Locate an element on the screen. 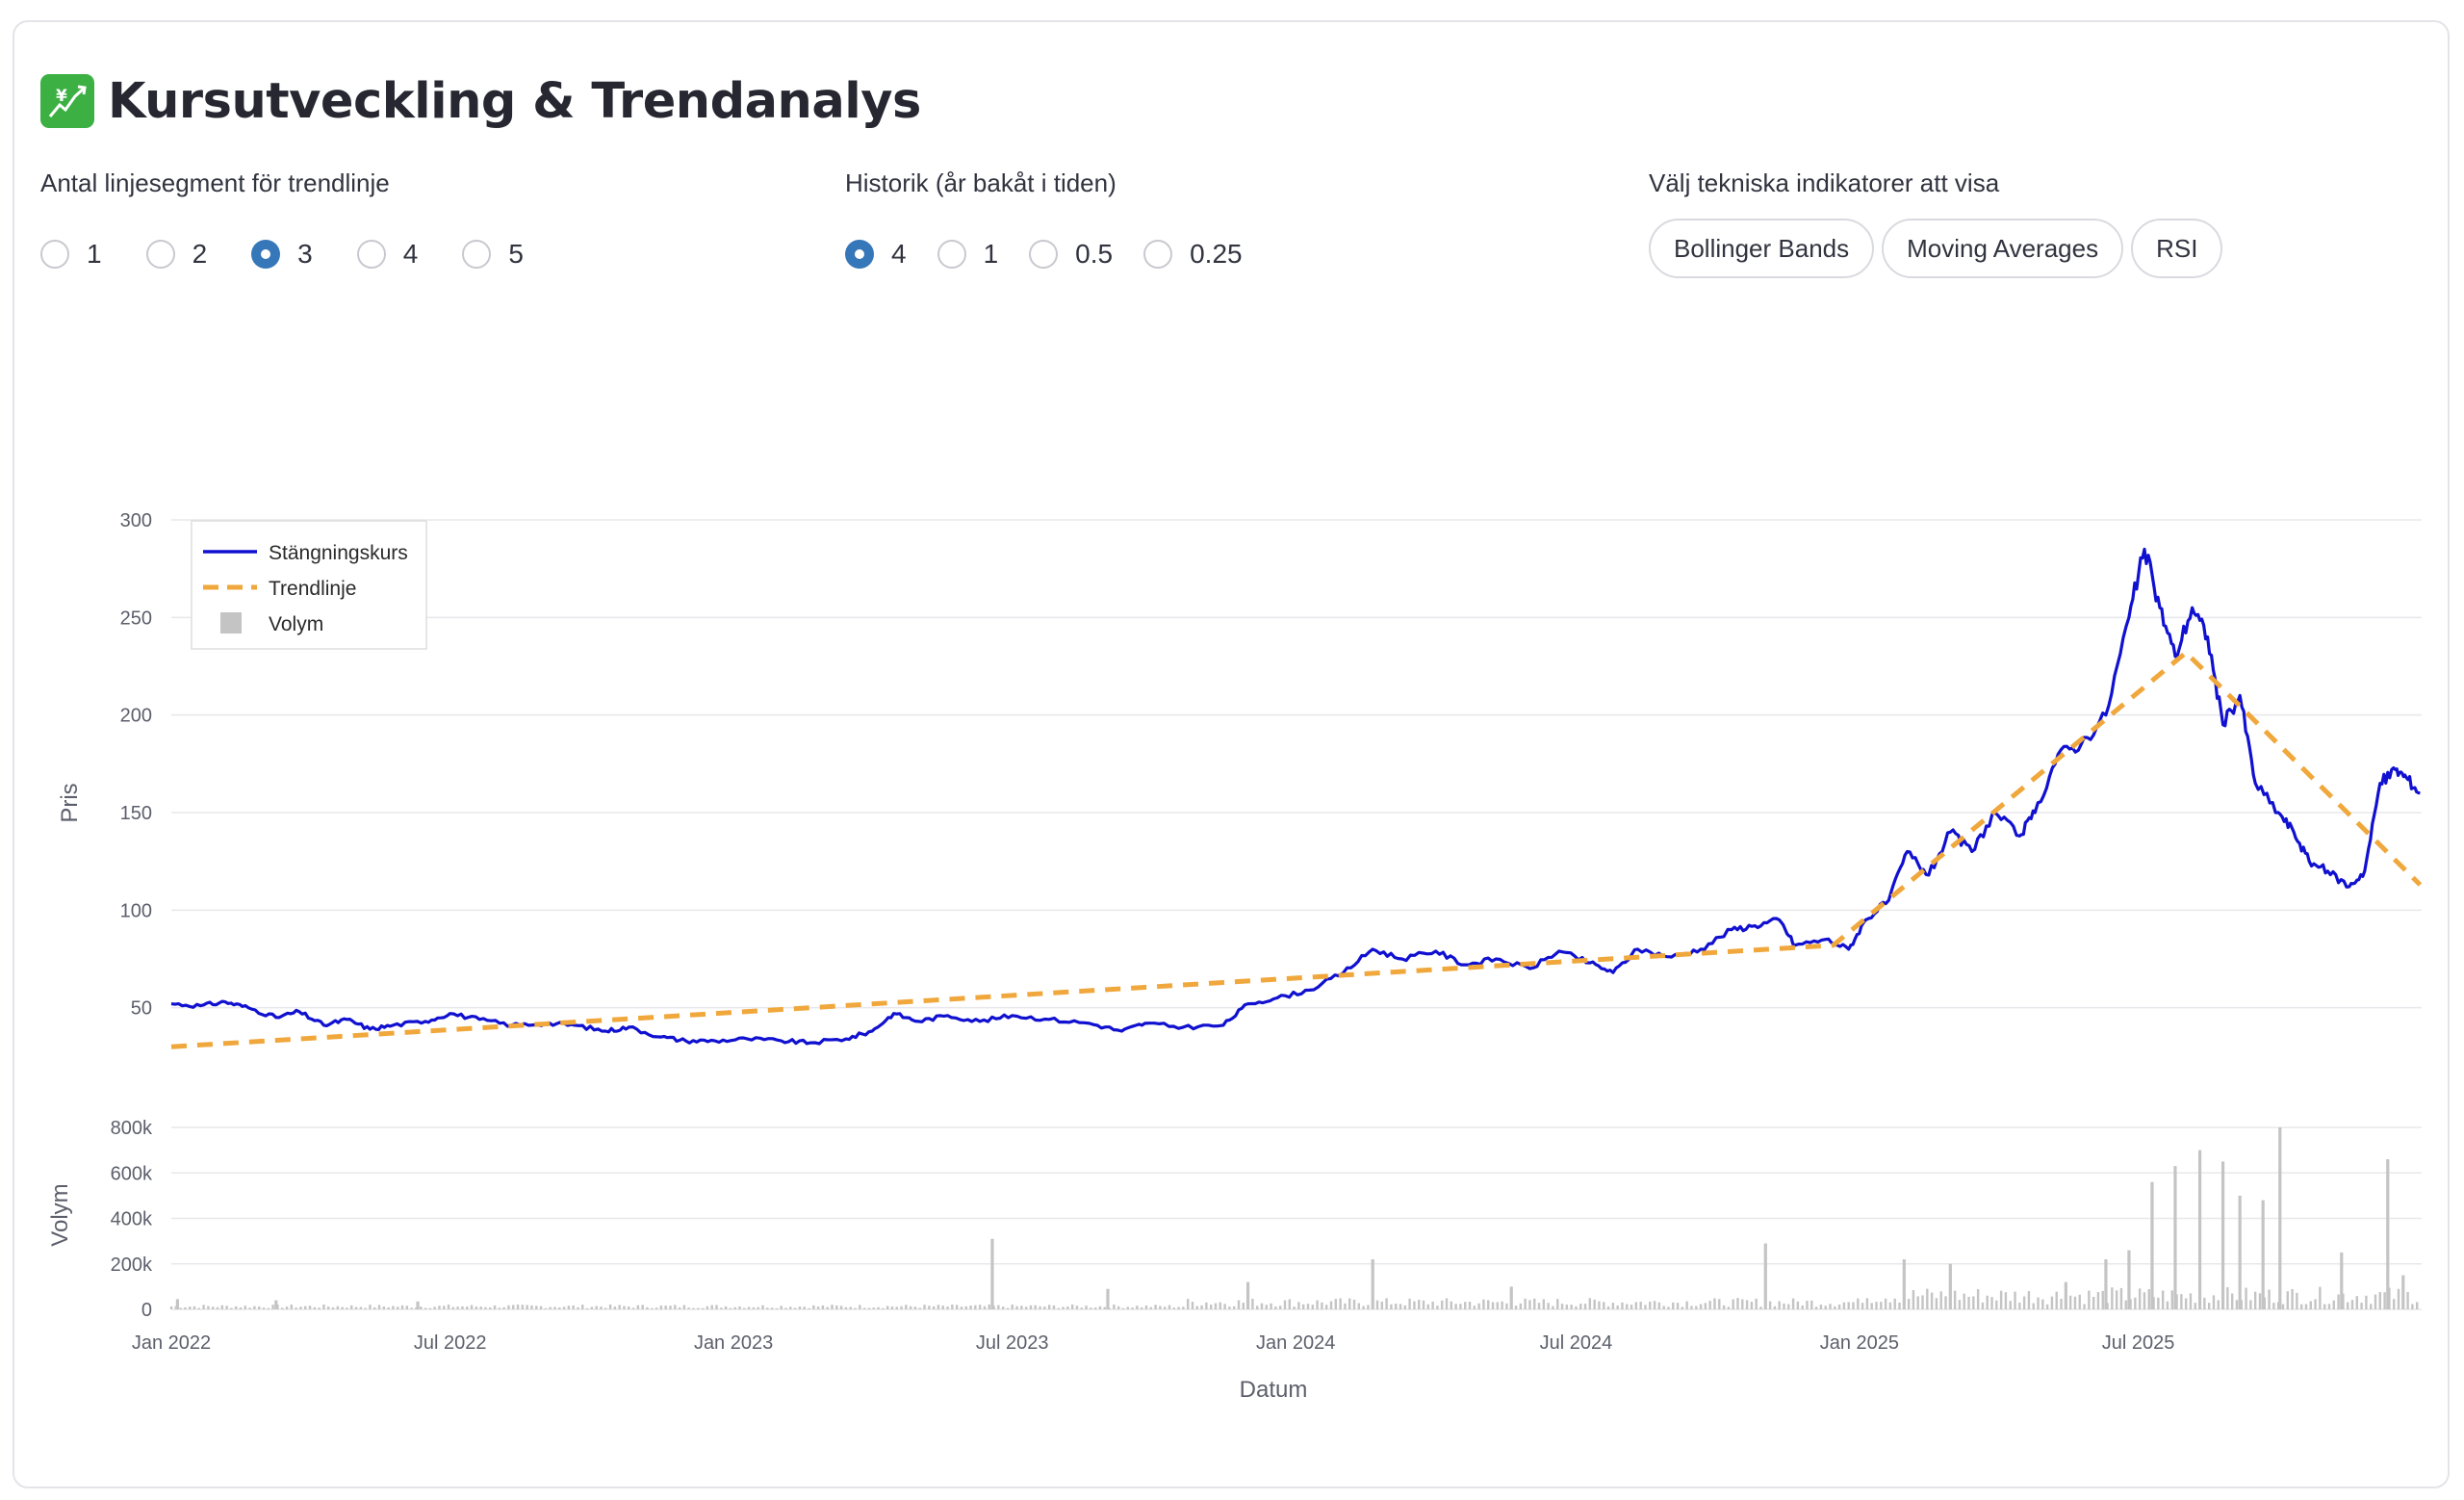  indicator-pill-moving-averages: Moving Averages is located at coordinates (2003, 248).